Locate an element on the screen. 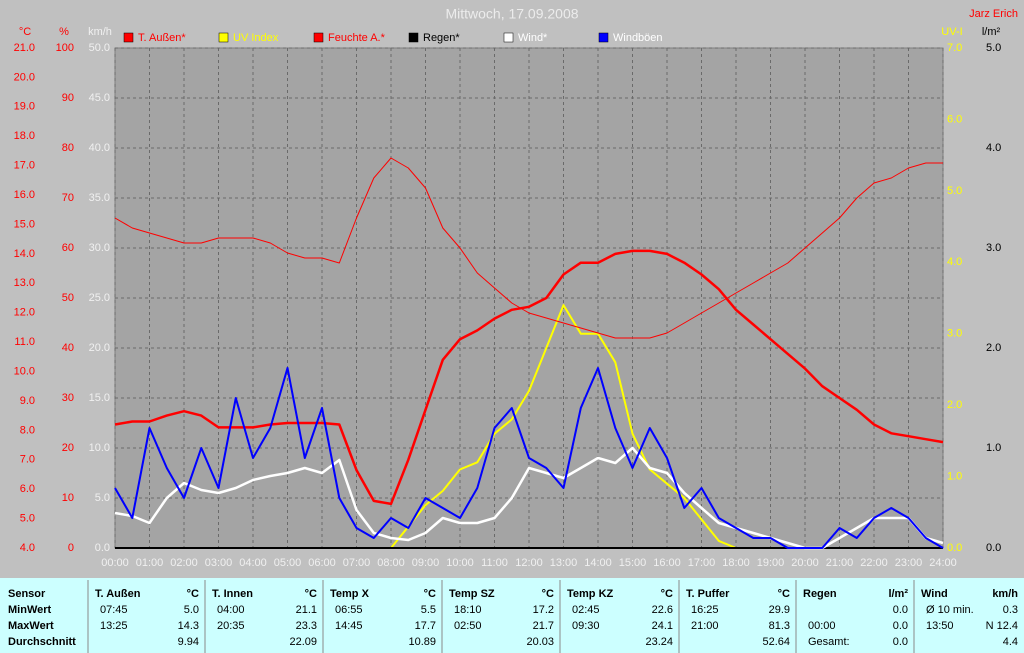  cell-value: 21.1 is located at coordinates (306, 610).